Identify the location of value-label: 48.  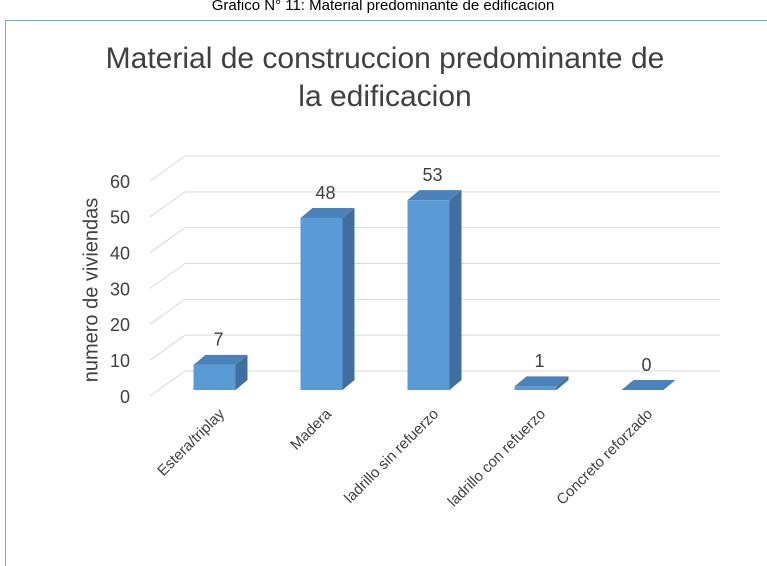
(325, 193).